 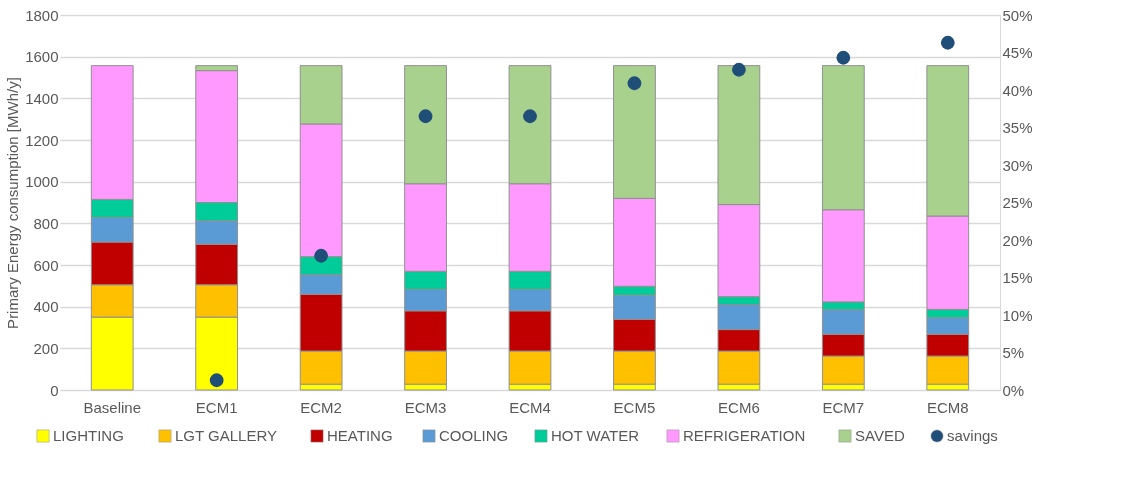 I want to click on y2-tick-label: 0%, so click(x=1013, y=390).